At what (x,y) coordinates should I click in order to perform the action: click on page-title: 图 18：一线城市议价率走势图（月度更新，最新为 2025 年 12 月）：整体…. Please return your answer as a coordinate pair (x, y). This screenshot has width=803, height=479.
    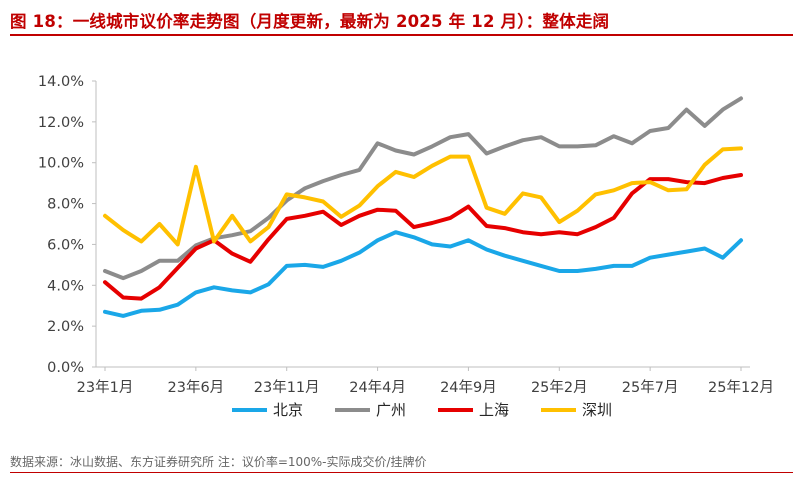
    Looking at the image, I should click on (310, 21).